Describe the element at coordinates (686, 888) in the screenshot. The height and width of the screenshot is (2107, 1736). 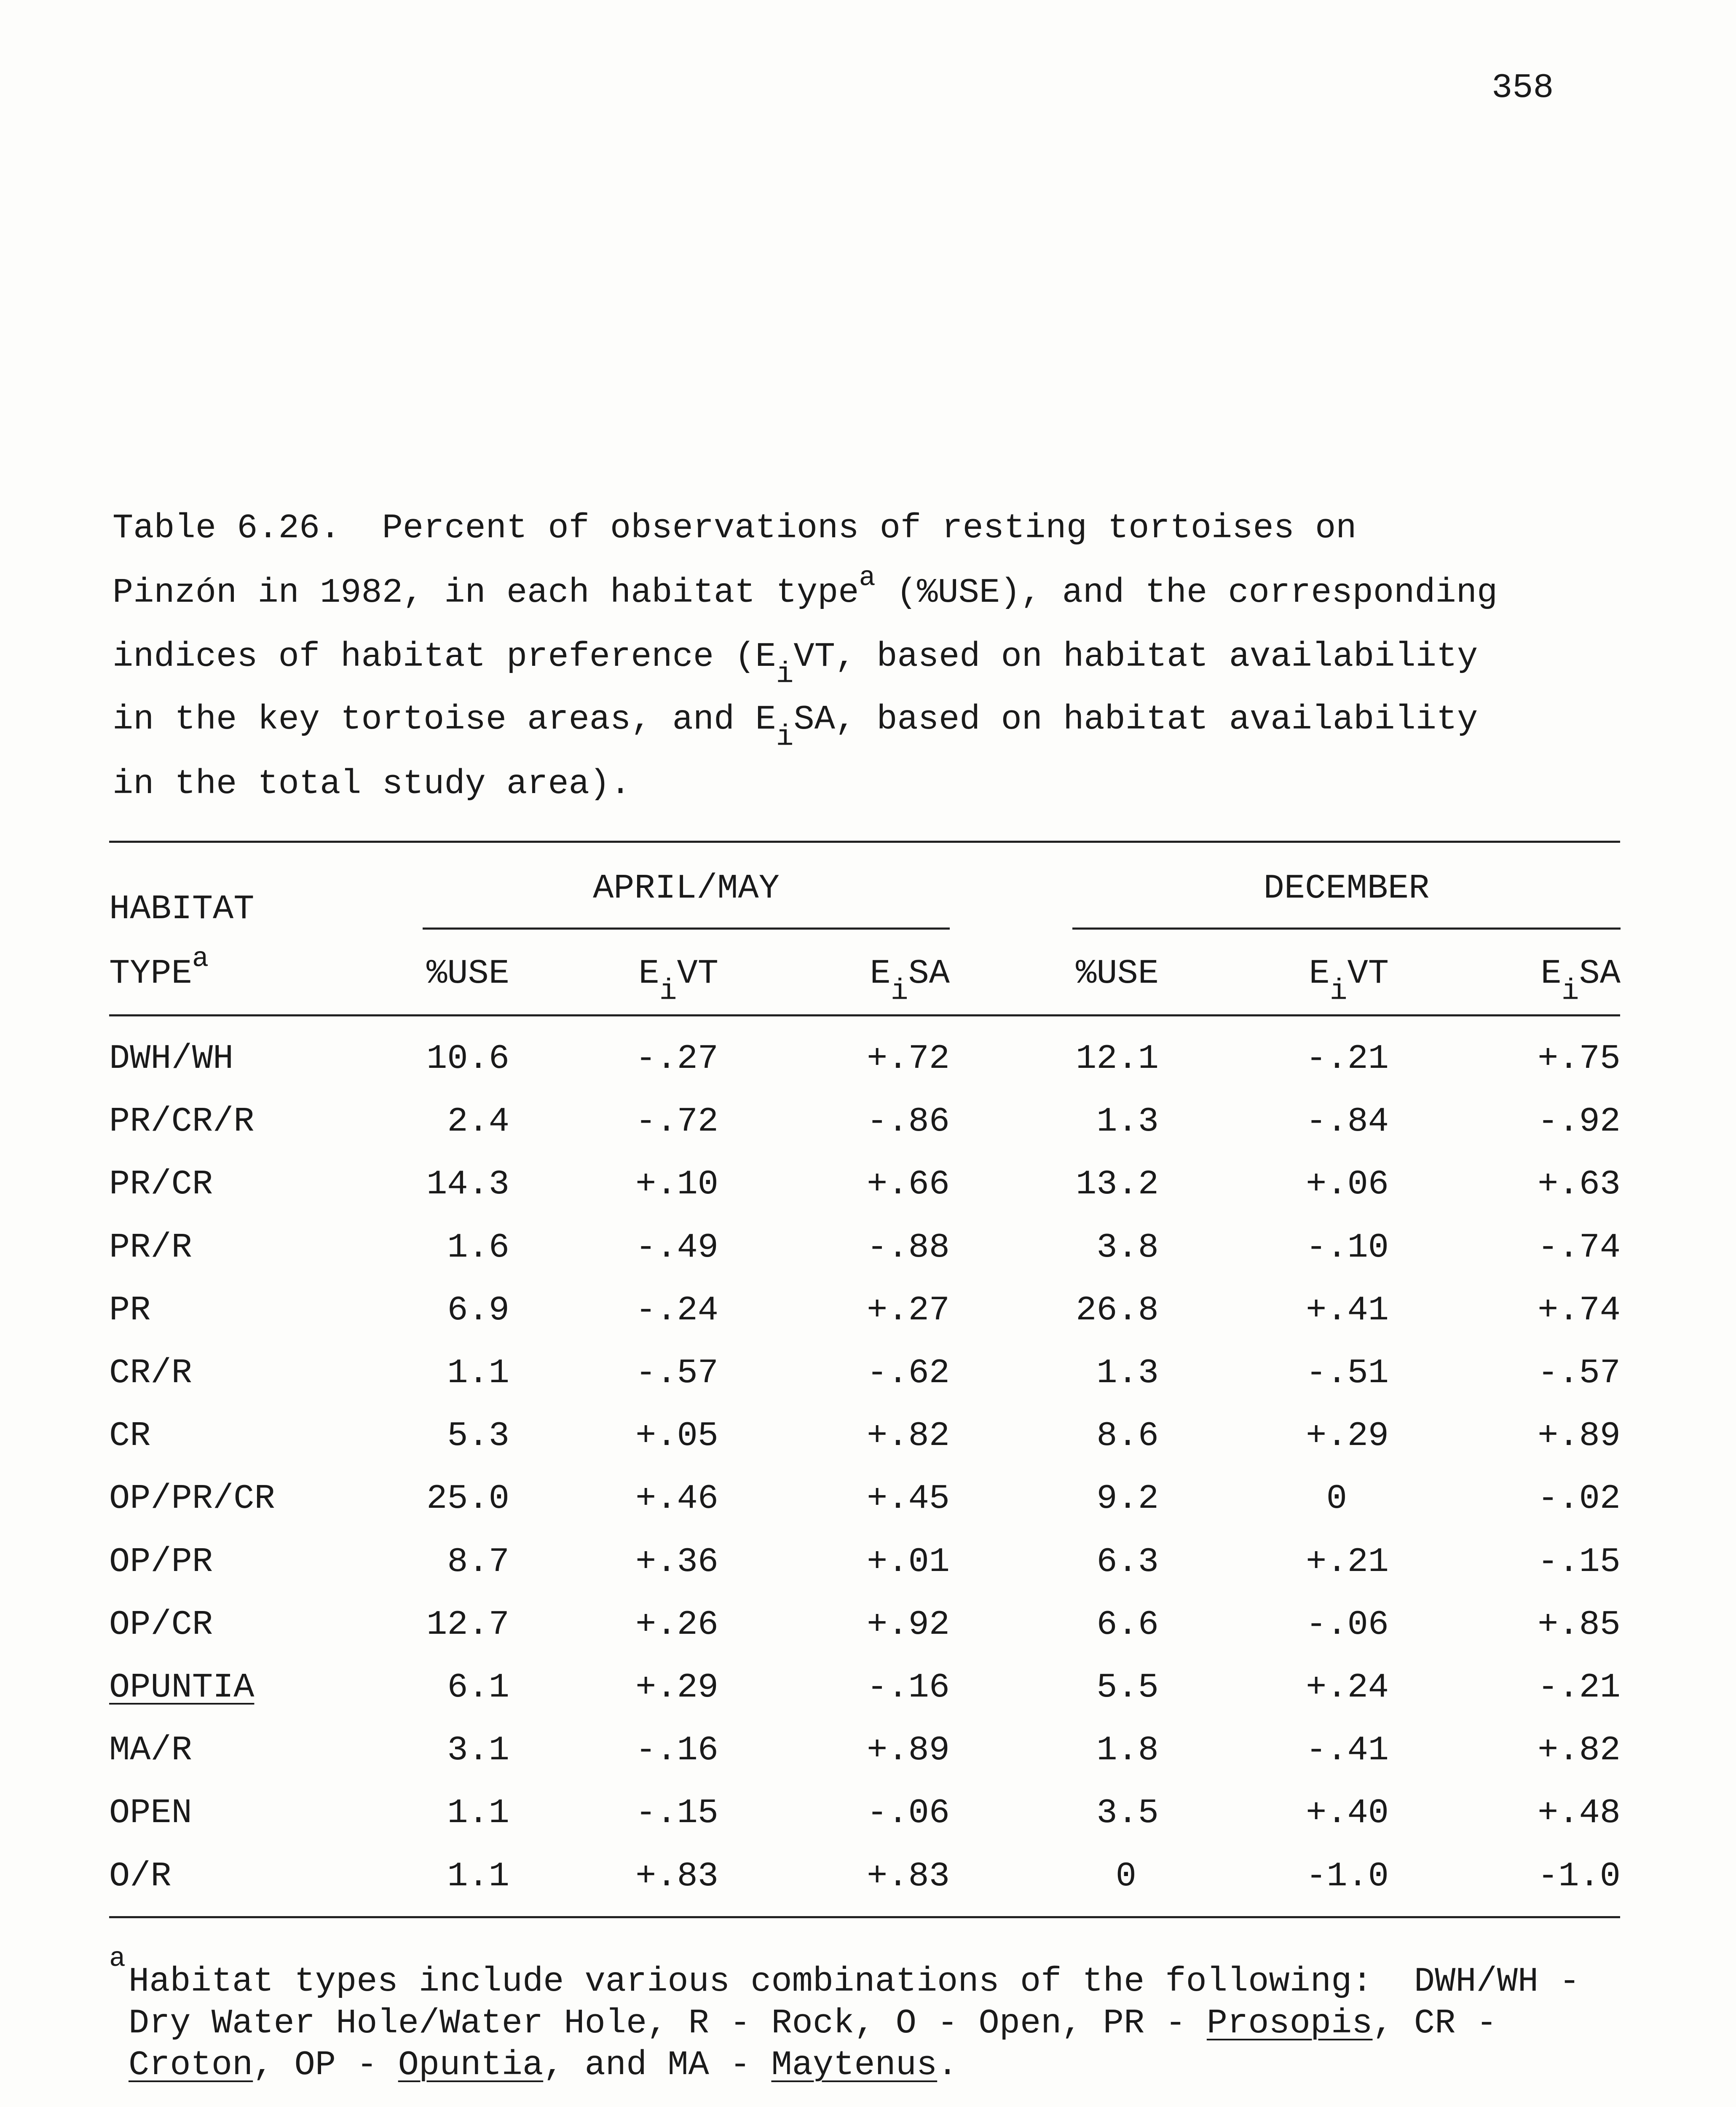
I see `group-header-april-may: APRIL/MAY` at that location.